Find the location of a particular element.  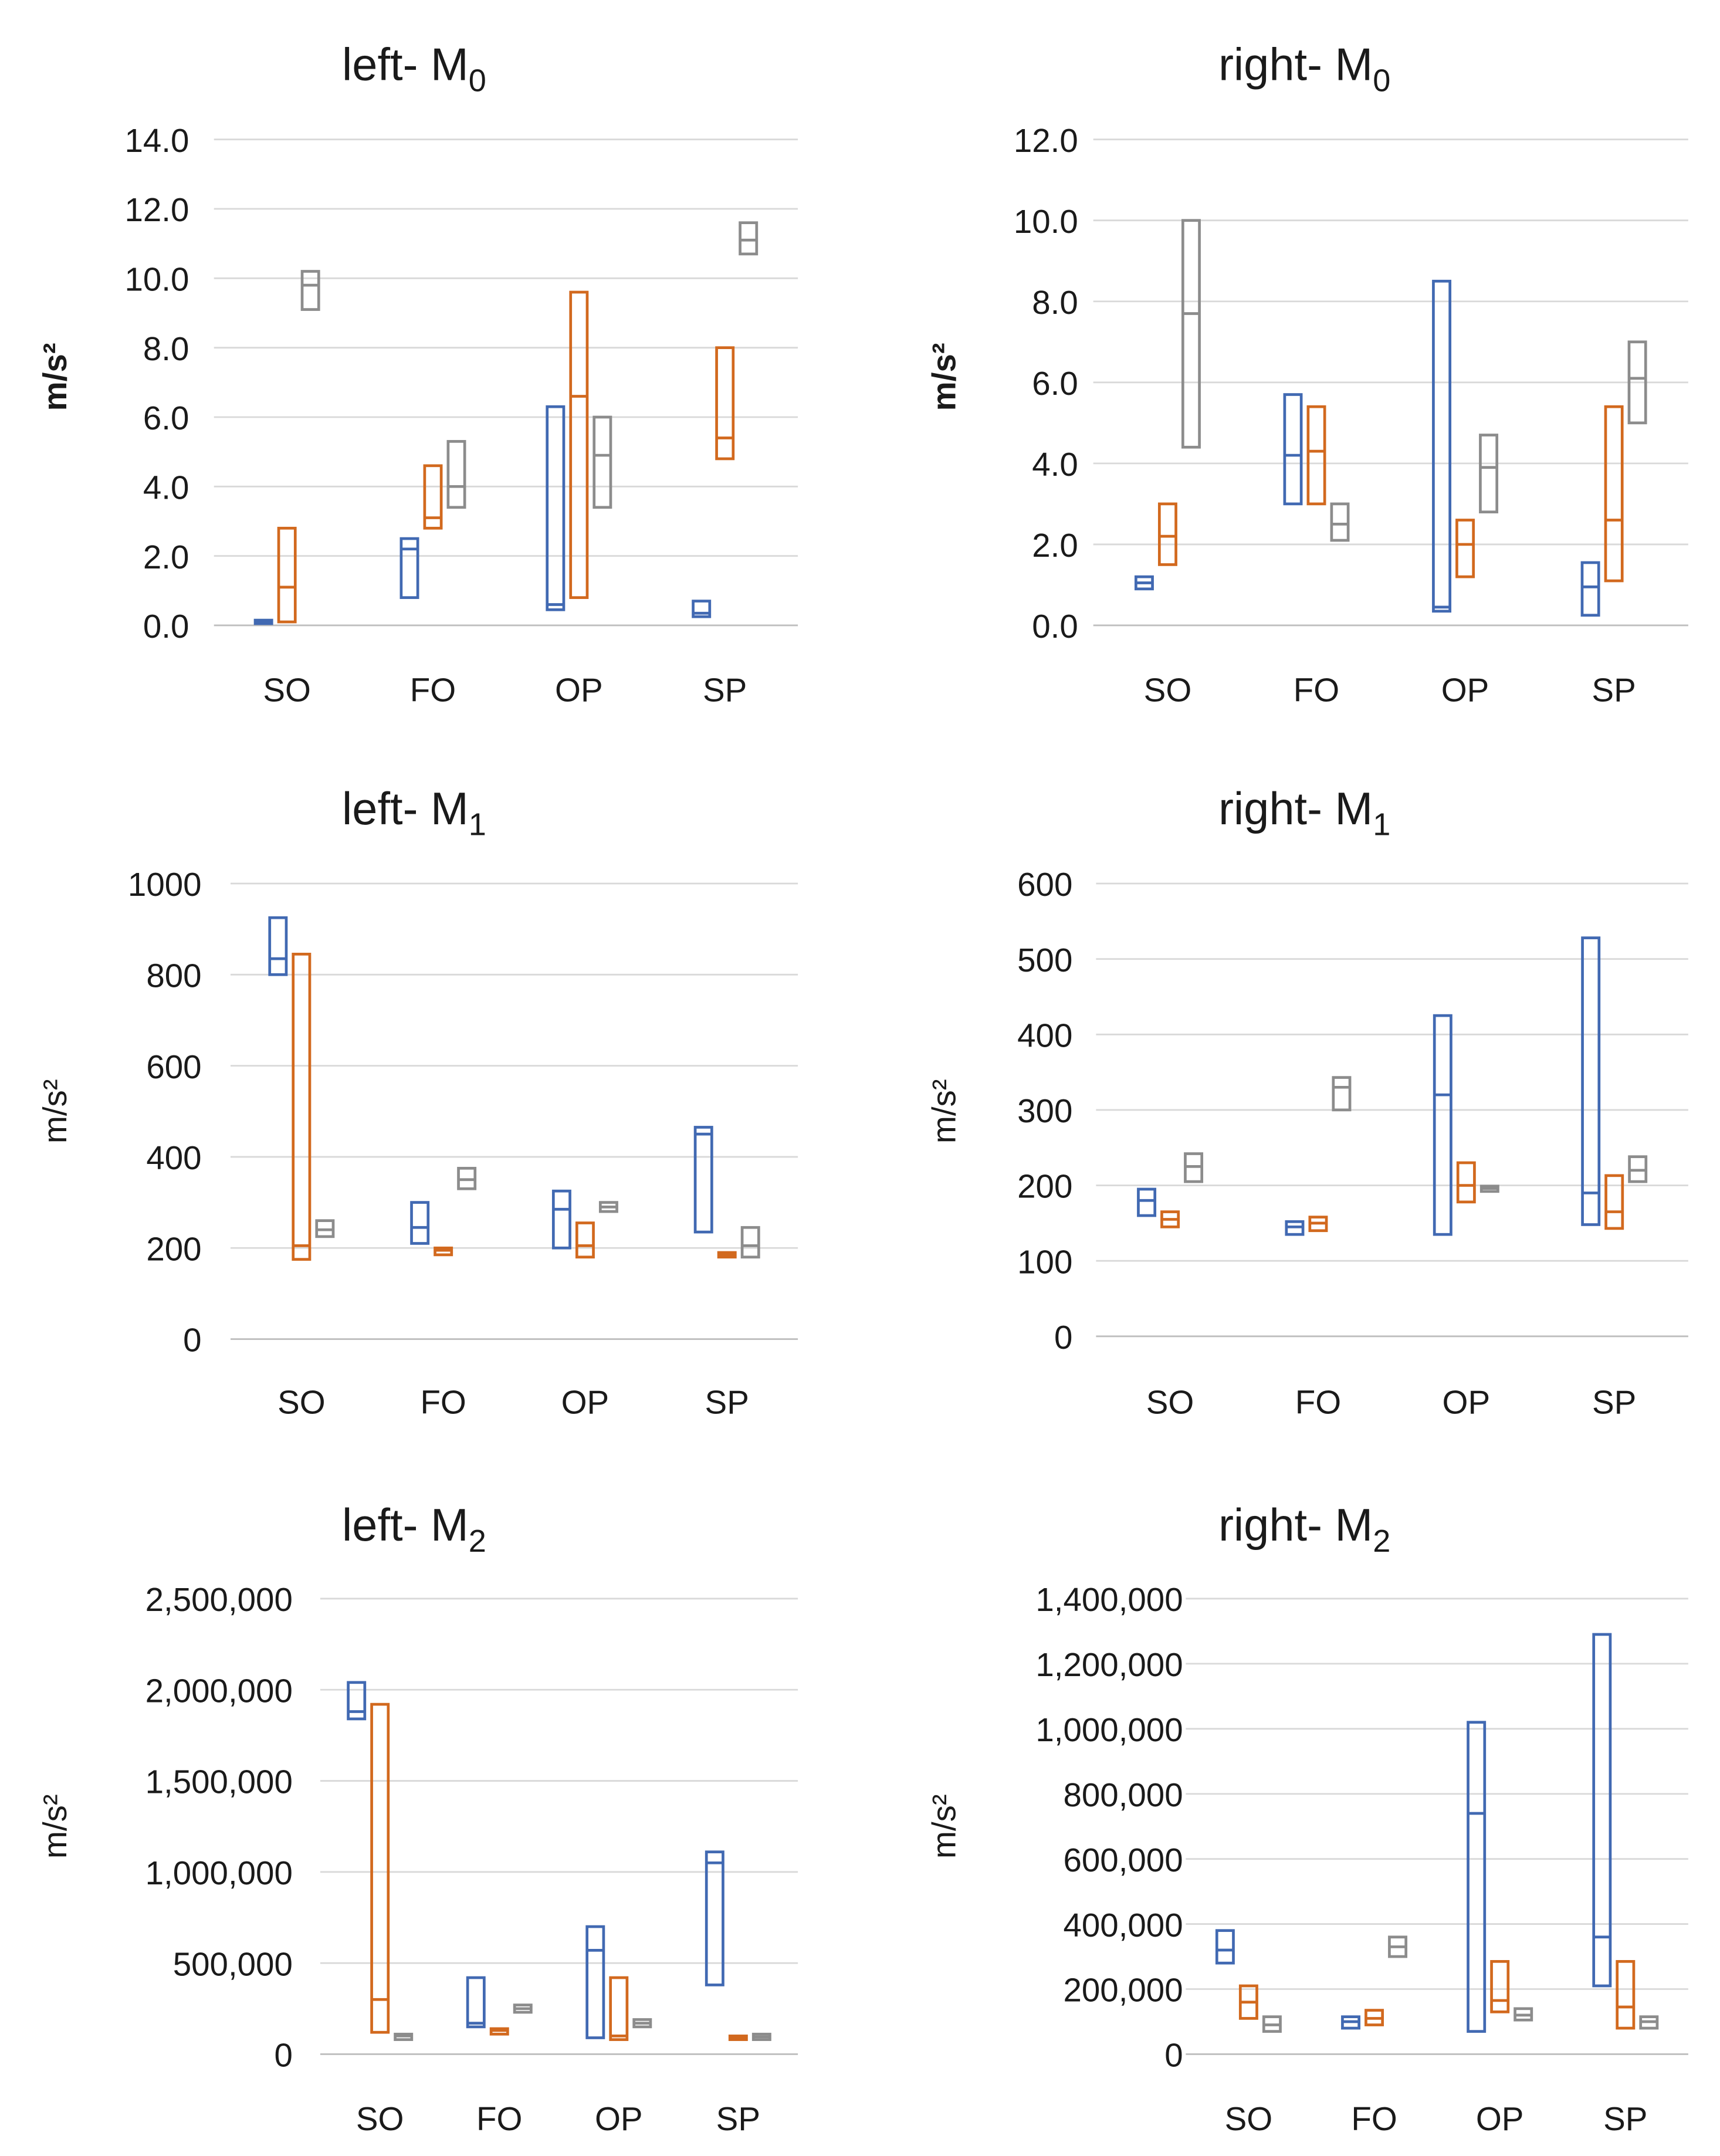

chart-panel-3: left- M1 0 200 400 600 800 1000 m/s² SO FO OP SP is located at coordinates (417, 1102).